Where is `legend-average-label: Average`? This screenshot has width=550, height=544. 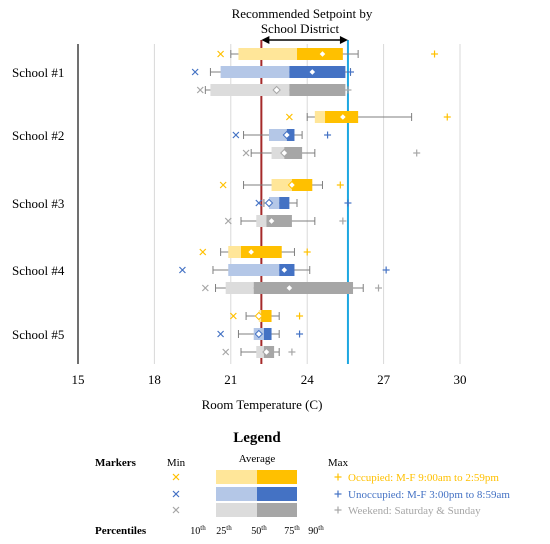 legend-average-label: Average is located at coordinates (257, 459).